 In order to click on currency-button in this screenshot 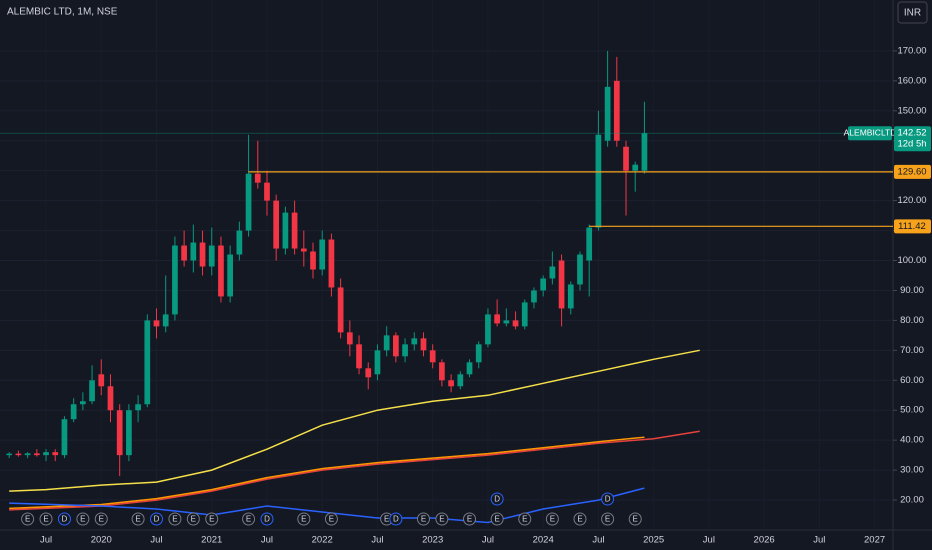, I will do `click(912, 12)`.